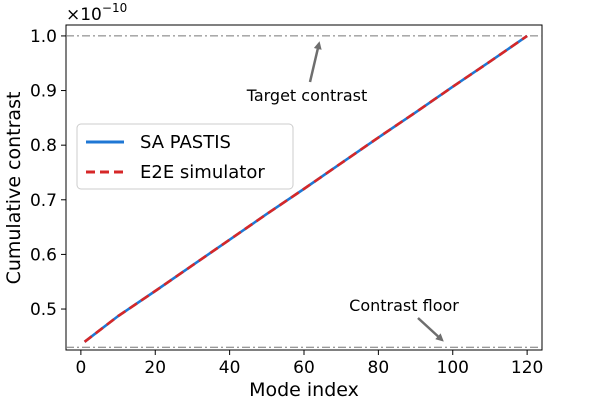  What do you see at coordinates (43, 37) in the screenshot?
I see `y-tick-label: 1.0` at bounding box center [43, 37].